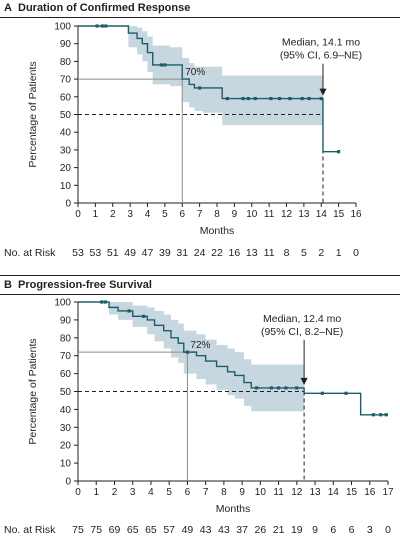 The image size is (400, 540). I want to click on at-risk-value: 31, so click(182, 253).